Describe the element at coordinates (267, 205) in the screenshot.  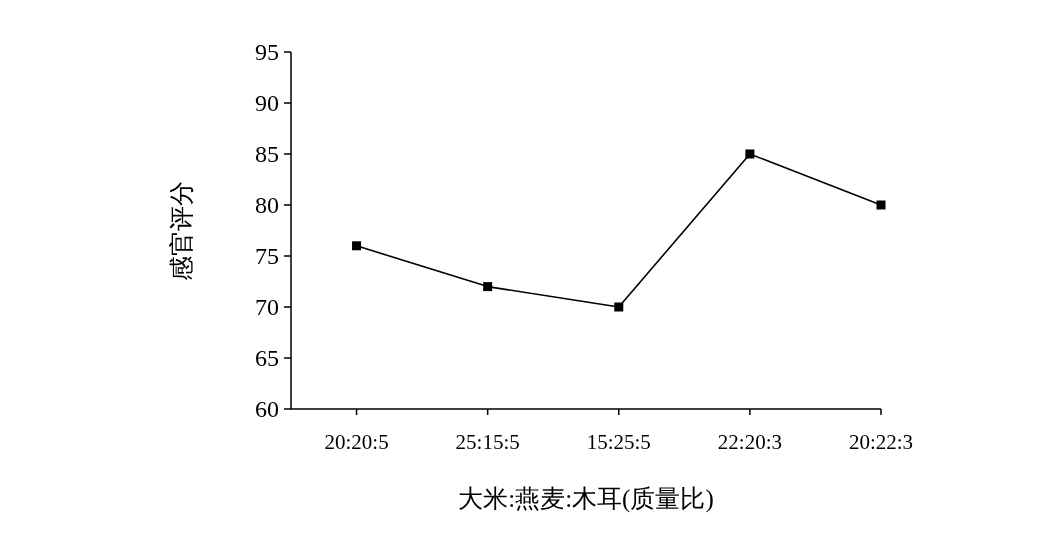
I see `y-tick-label: 80` at that location.